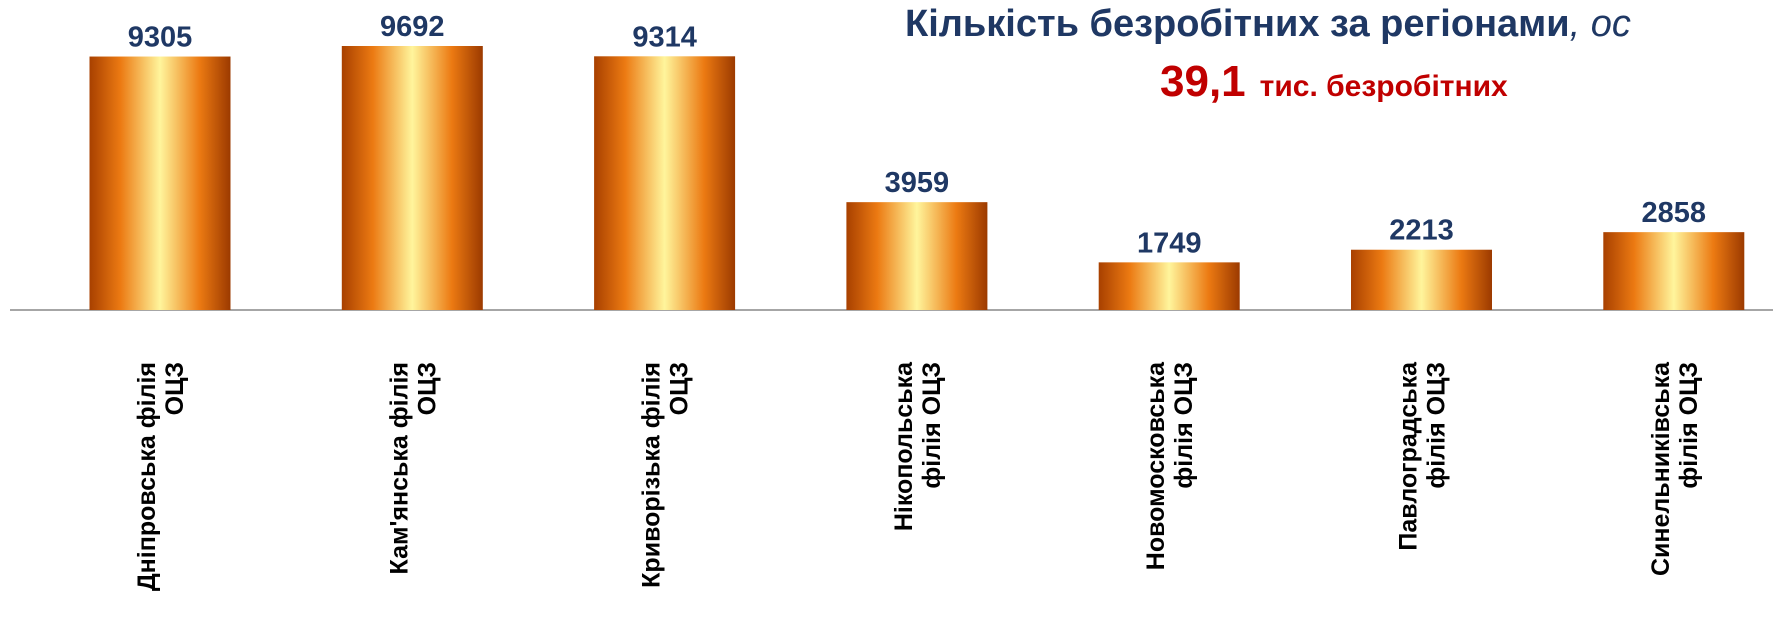  What do you see at coordinates (1674, 213) in the screenshot?
I see `value-label: 2858` at bounding box center [1674, 213].